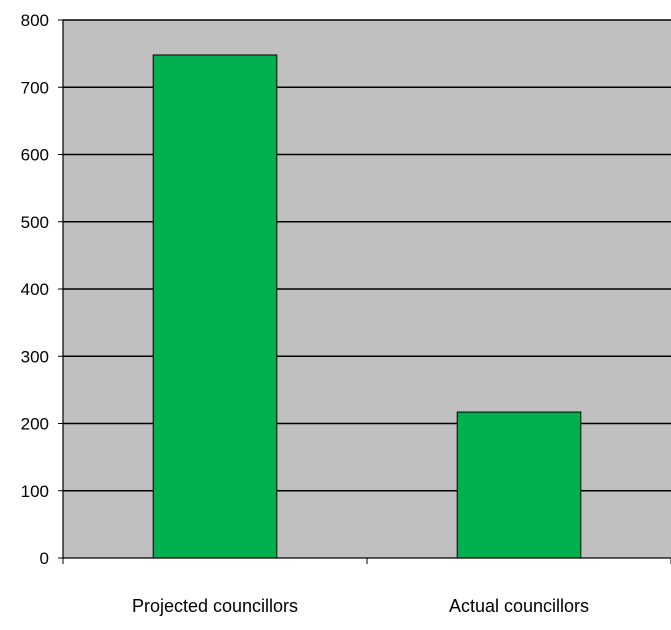 This screenshot has height=630, width=671. I want to click on x-tick-label: Actual councillors, so click(519, 606).